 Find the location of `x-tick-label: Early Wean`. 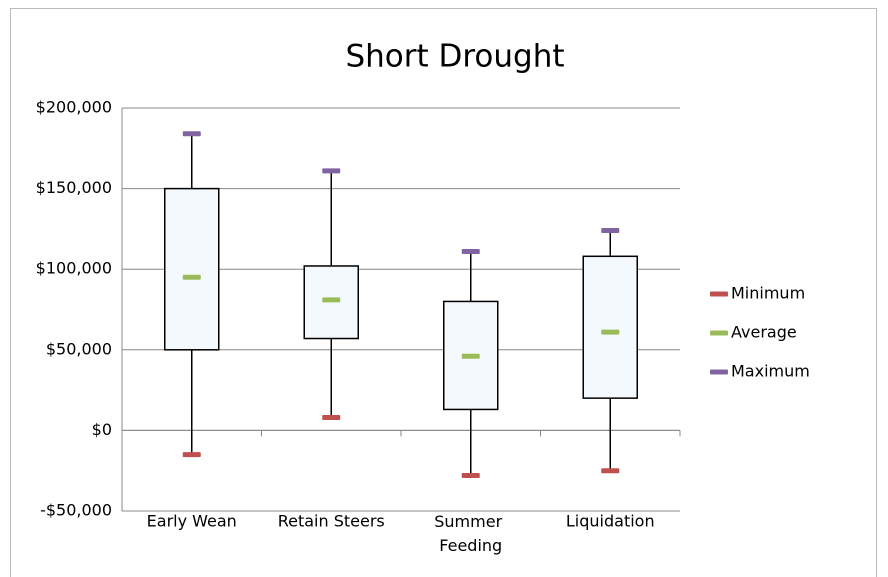

x-tick-label: Early Wean is located at coordinates (192, 521).